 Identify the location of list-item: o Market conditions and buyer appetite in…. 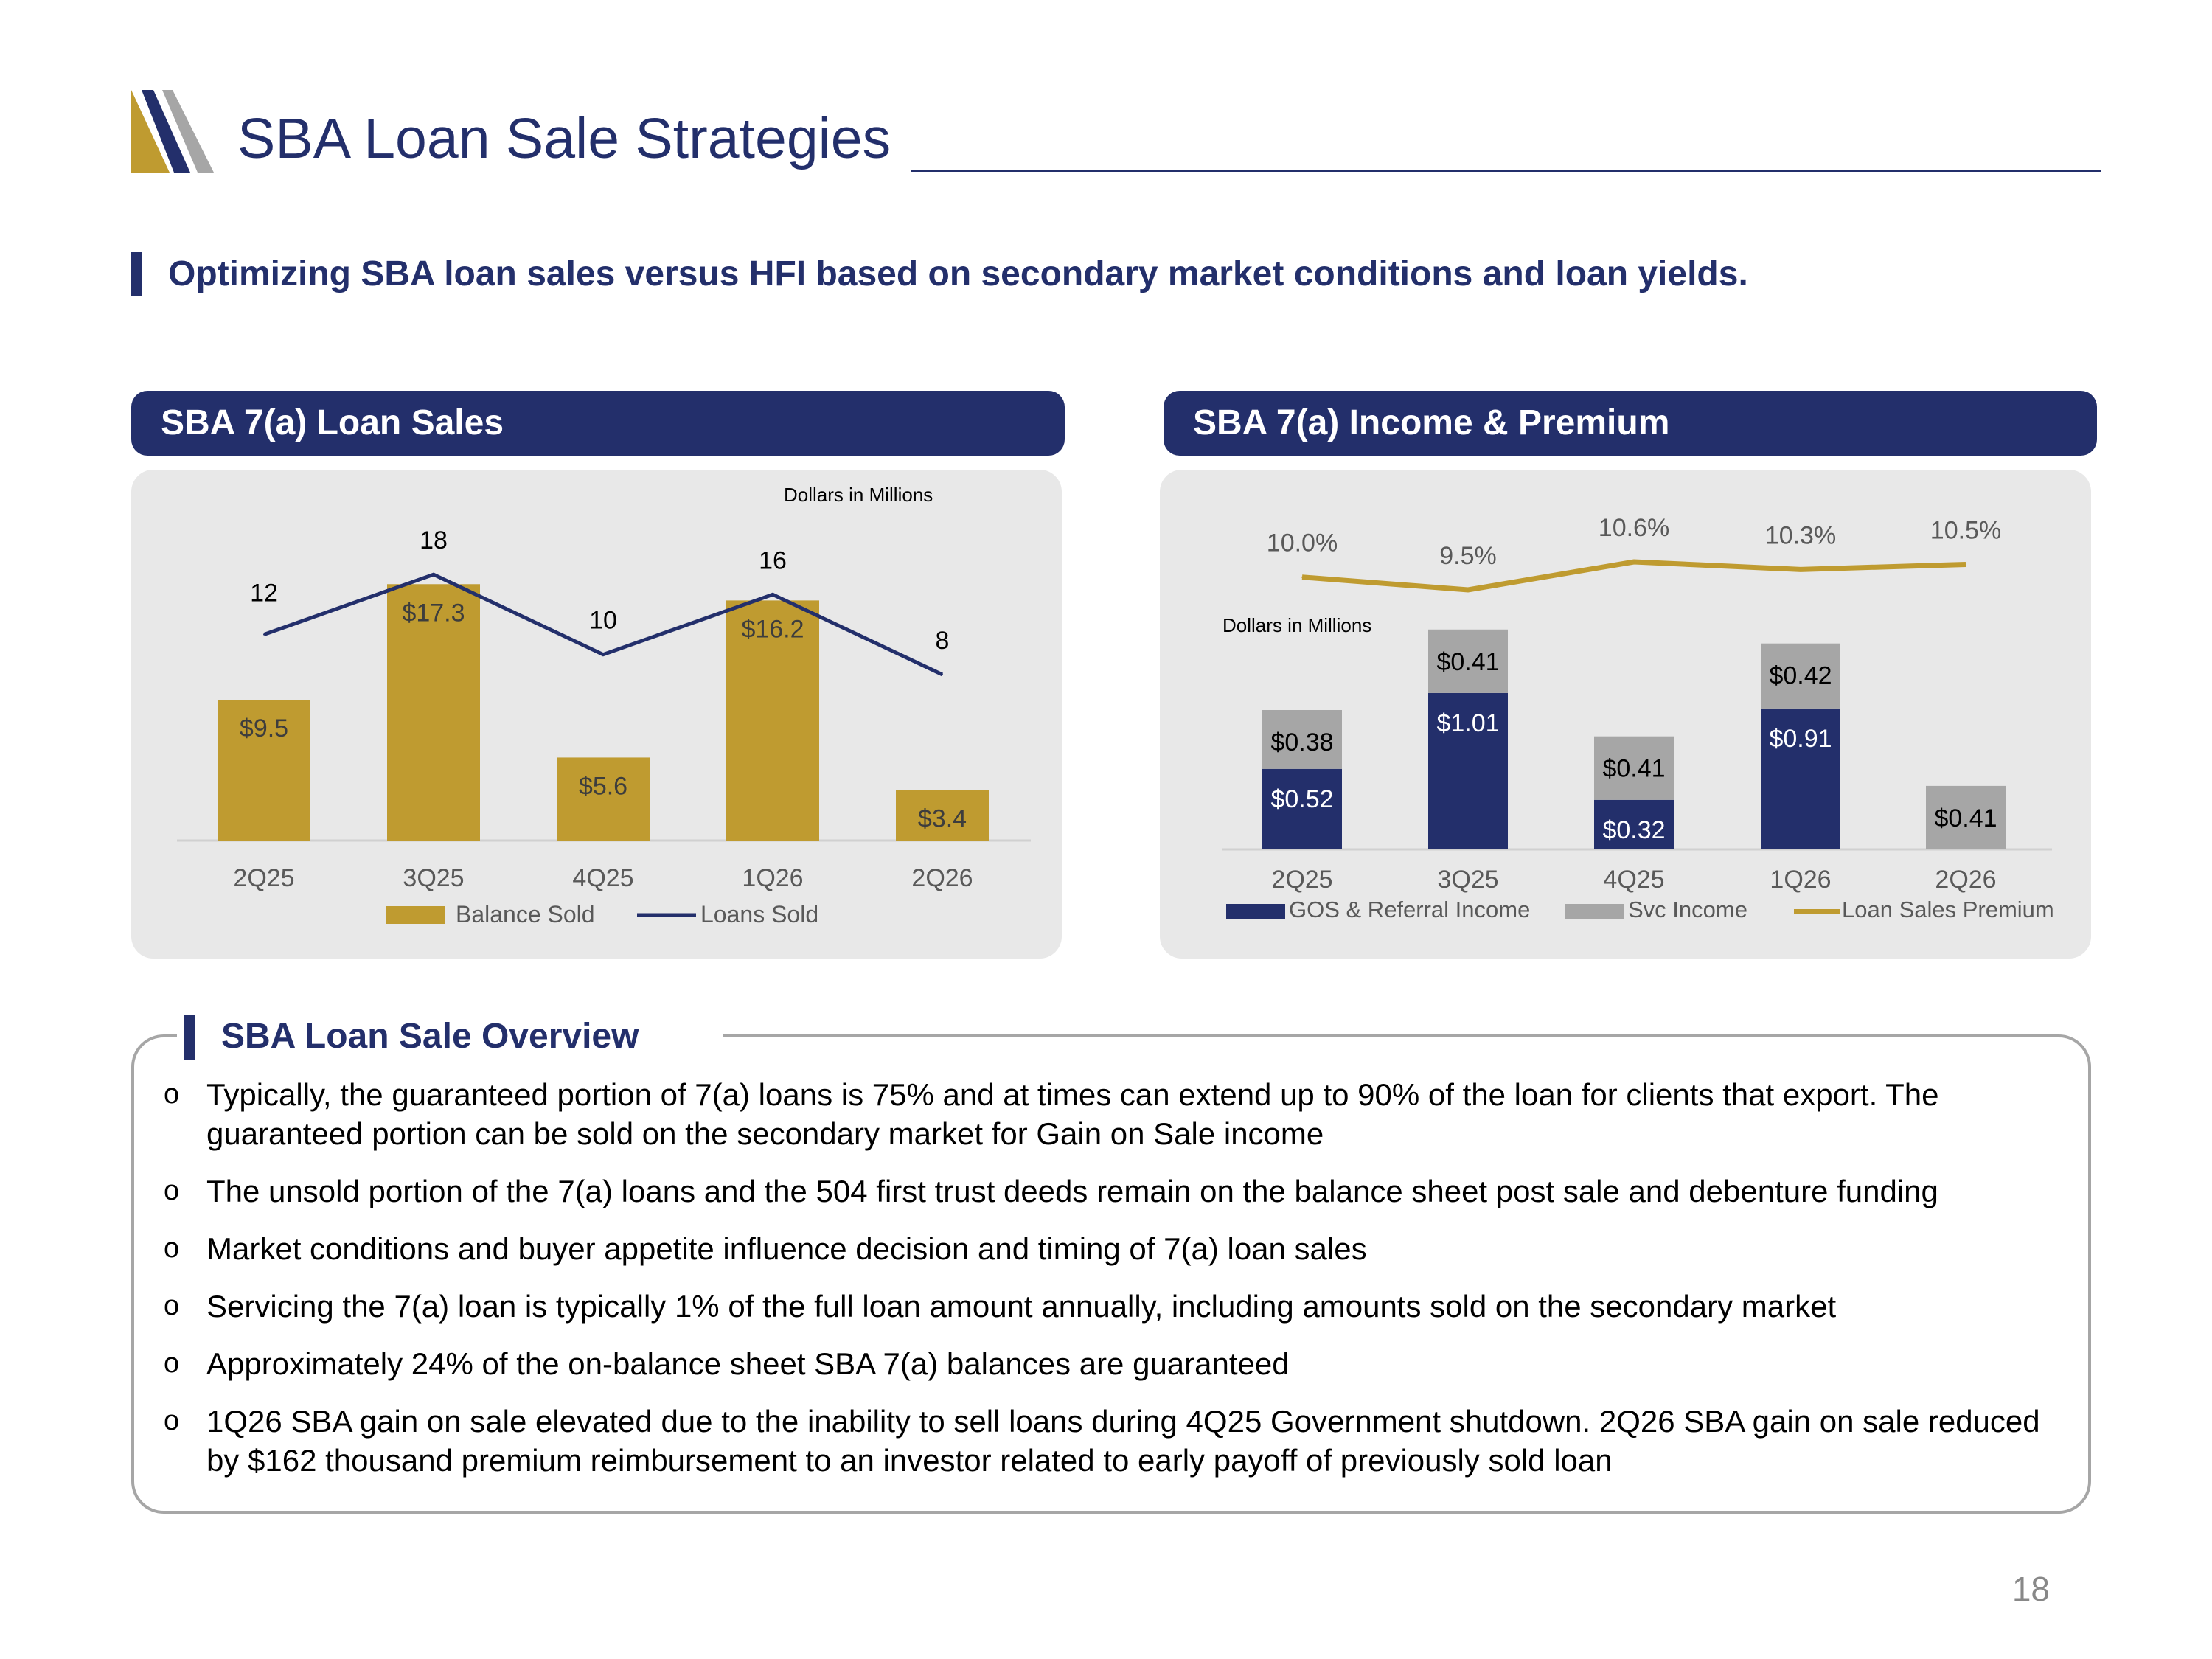
(1115, 1248).